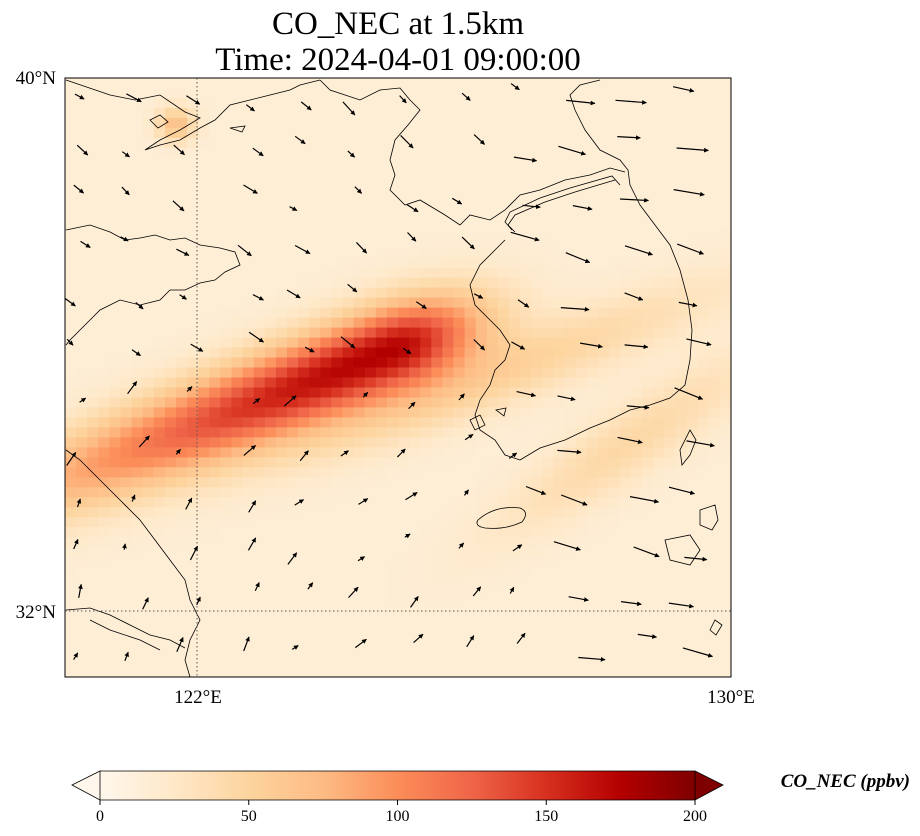 Image resolution: width=920 pixels, height=836 pixels. I want to click on wind-arrow, so click(351, 154).